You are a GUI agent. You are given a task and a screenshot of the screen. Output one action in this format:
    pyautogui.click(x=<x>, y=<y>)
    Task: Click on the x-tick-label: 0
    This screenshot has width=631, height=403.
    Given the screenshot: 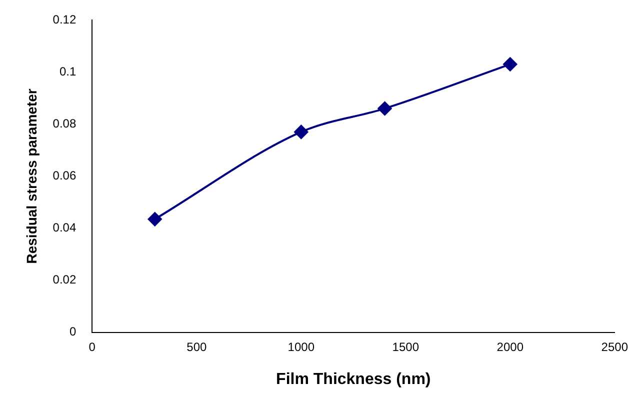 What is the action you would take?
    pyautogui.click(x=92, y=347)
    